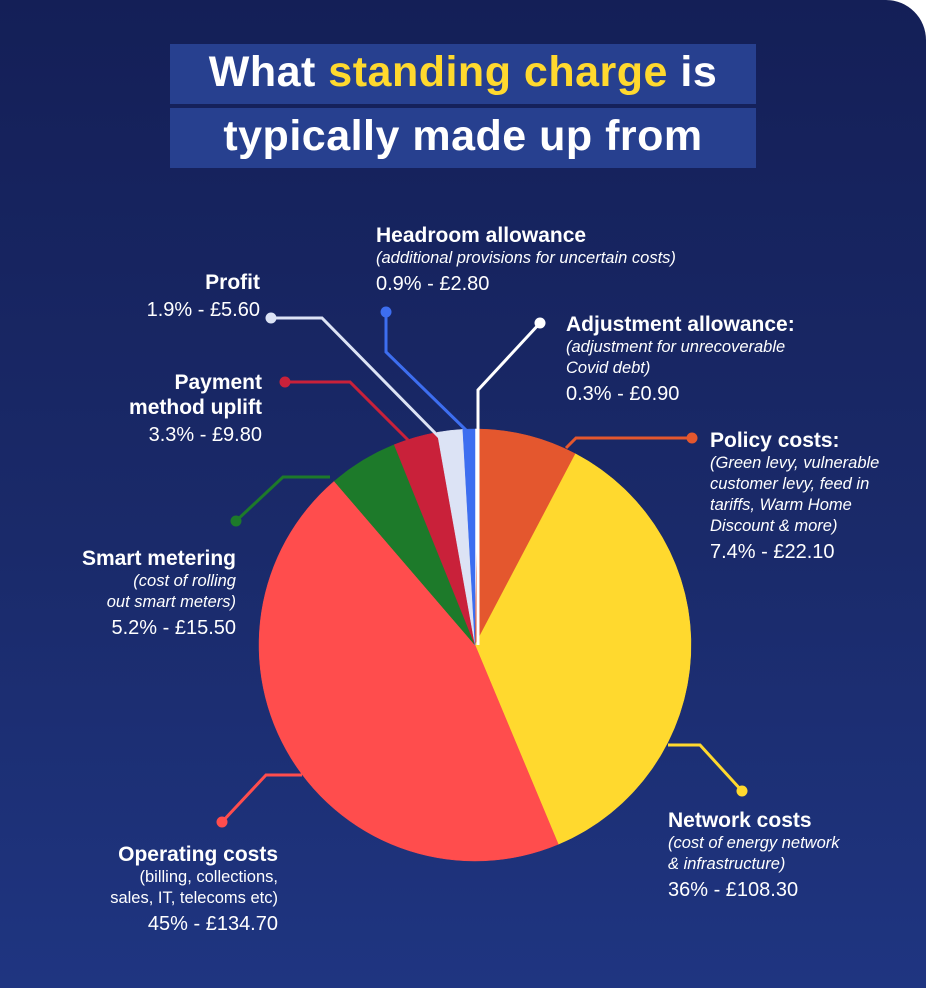 The width and height of the screenshot is (930, 992). Describe the element at coordinates (408, 671) in the screenshot. I see `pie-slice-operating-costs` at that location.